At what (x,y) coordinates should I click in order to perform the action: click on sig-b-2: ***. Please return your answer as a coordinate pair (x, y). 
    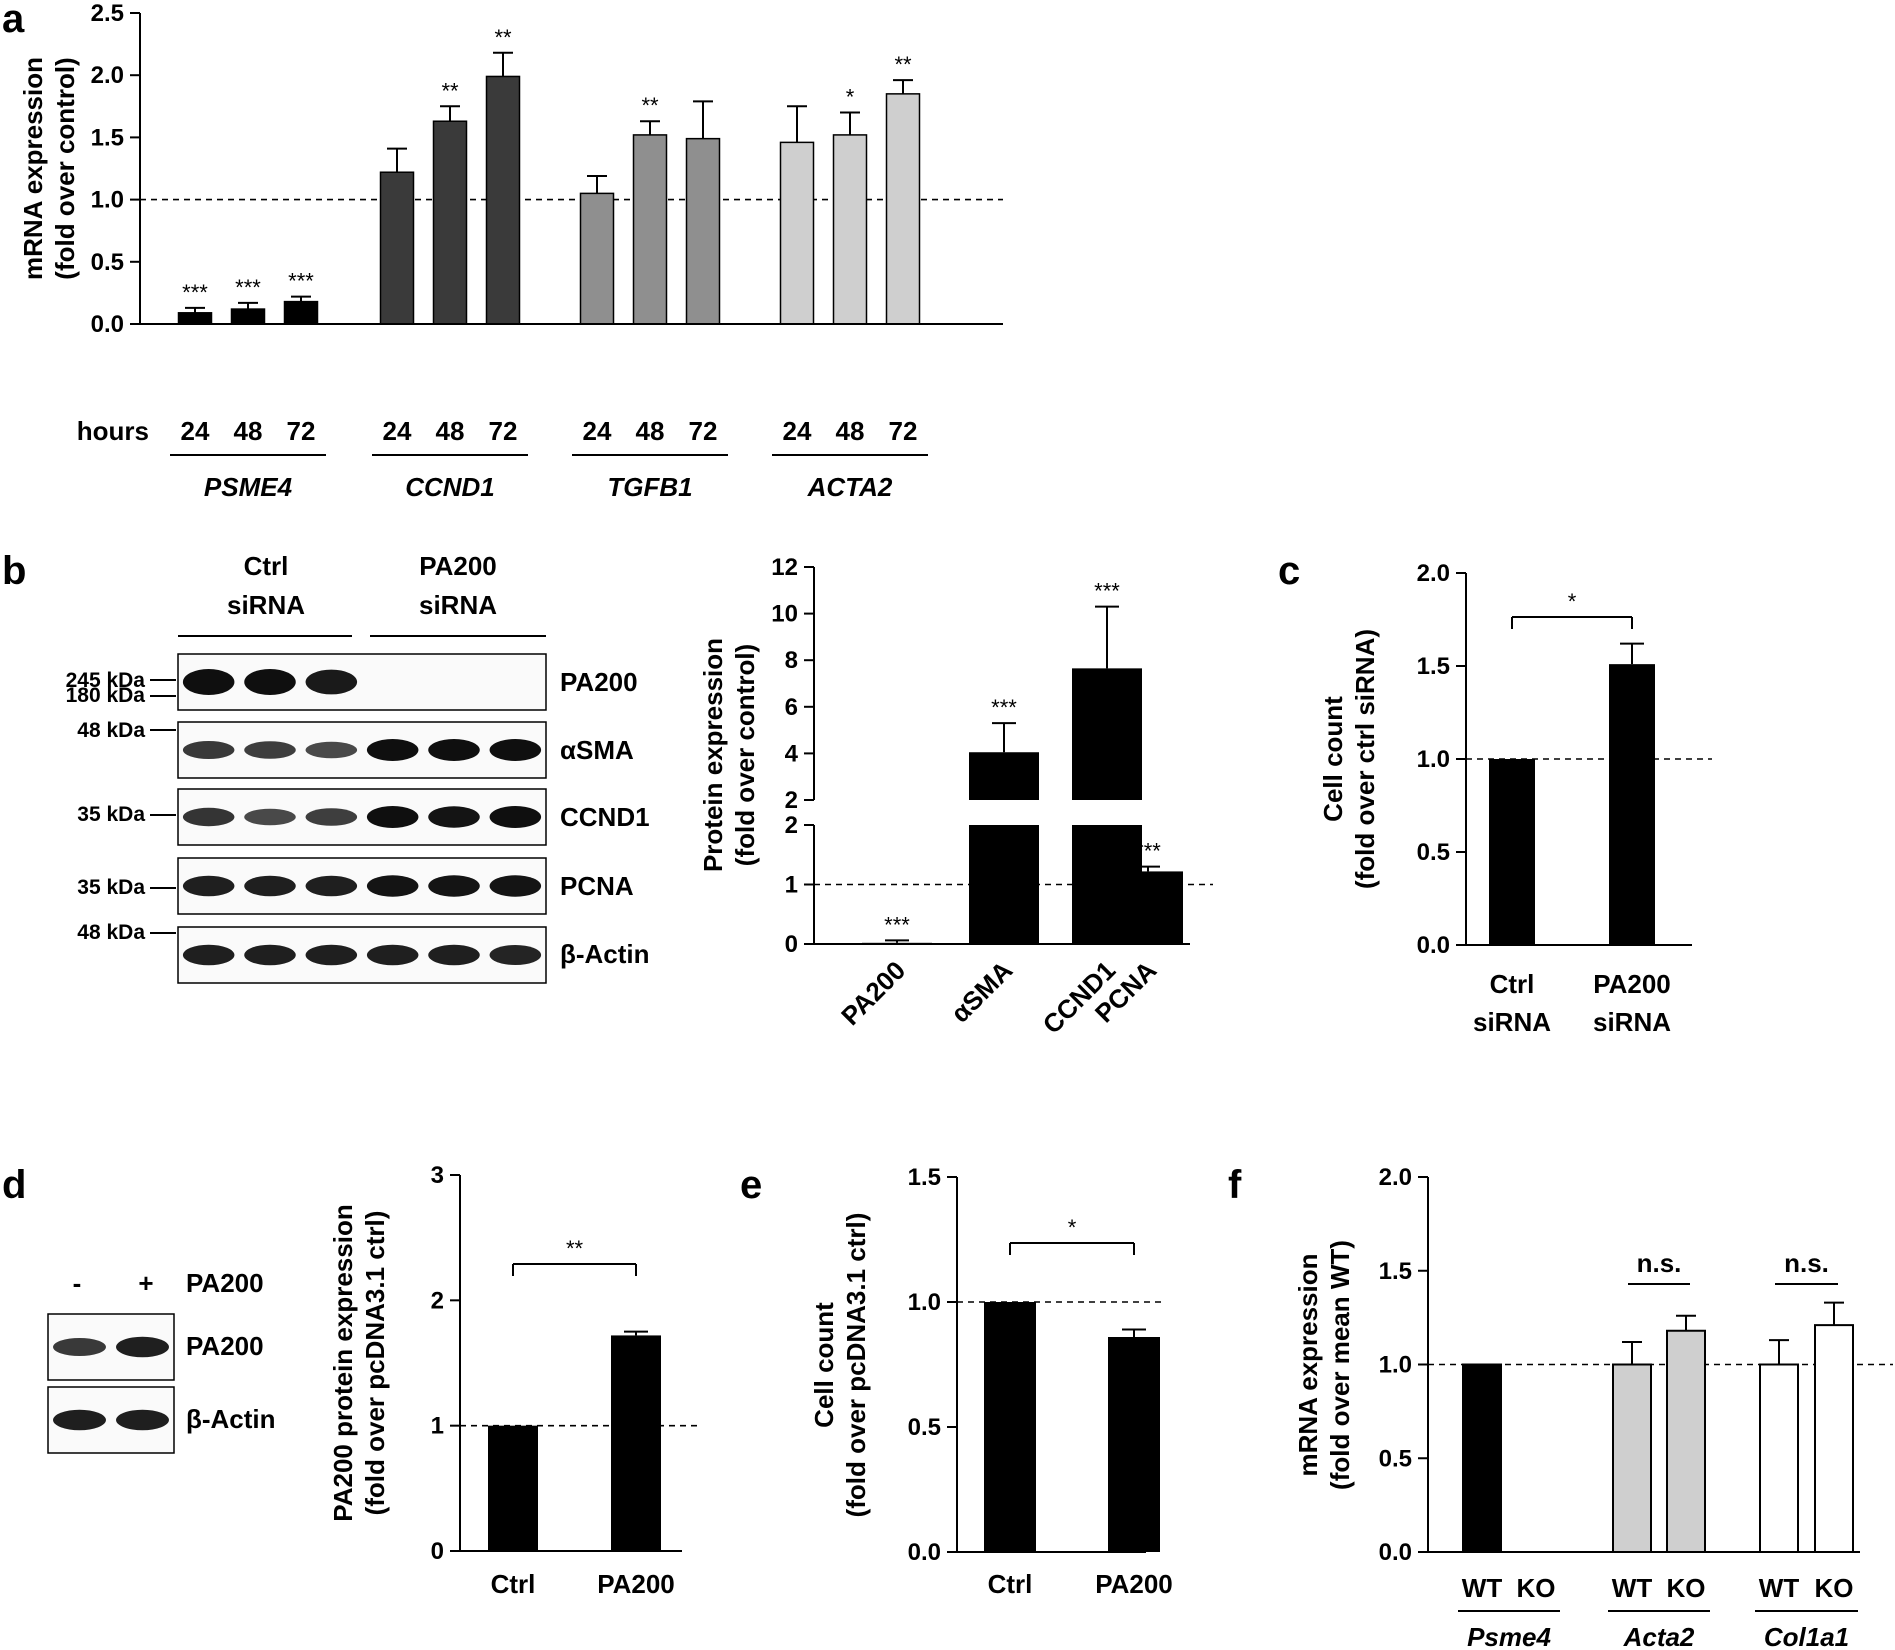
    Looking at the image, I should click on (1107, 591).